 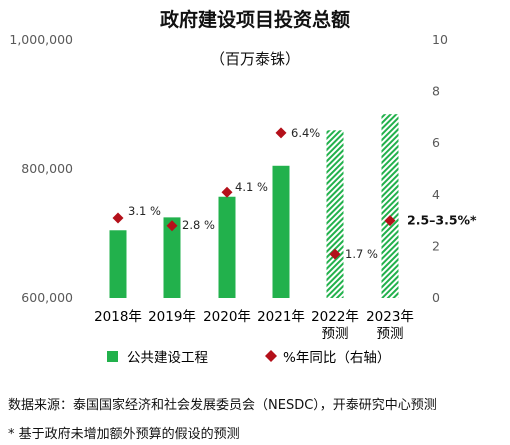 What do you see at coordinates (255, 19) in the screenshot?
I see `chart-title: 政府建设项目投资总额` at bounding box center [255, 19].